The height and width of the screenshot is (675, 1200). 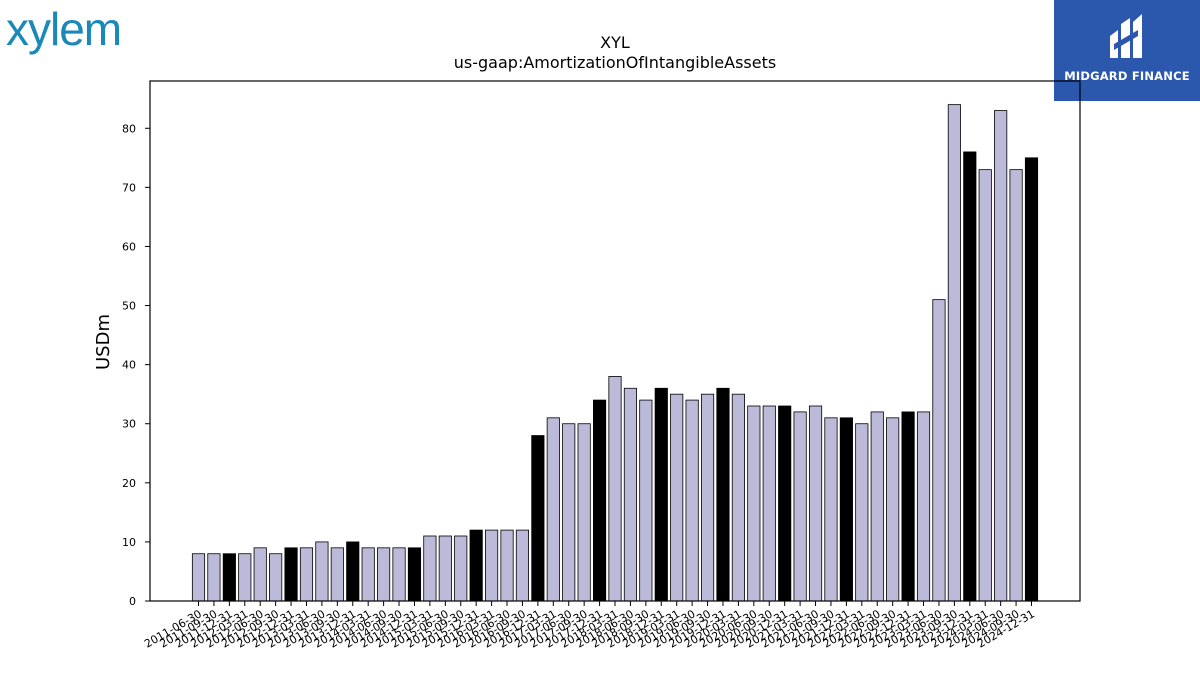 What do you see at coordinates (615, 62) in the screenshot?
I see `chart-subtitle: us-gaap:AmortizationOfIntangibleAssets` at bounding box center [615, 62].